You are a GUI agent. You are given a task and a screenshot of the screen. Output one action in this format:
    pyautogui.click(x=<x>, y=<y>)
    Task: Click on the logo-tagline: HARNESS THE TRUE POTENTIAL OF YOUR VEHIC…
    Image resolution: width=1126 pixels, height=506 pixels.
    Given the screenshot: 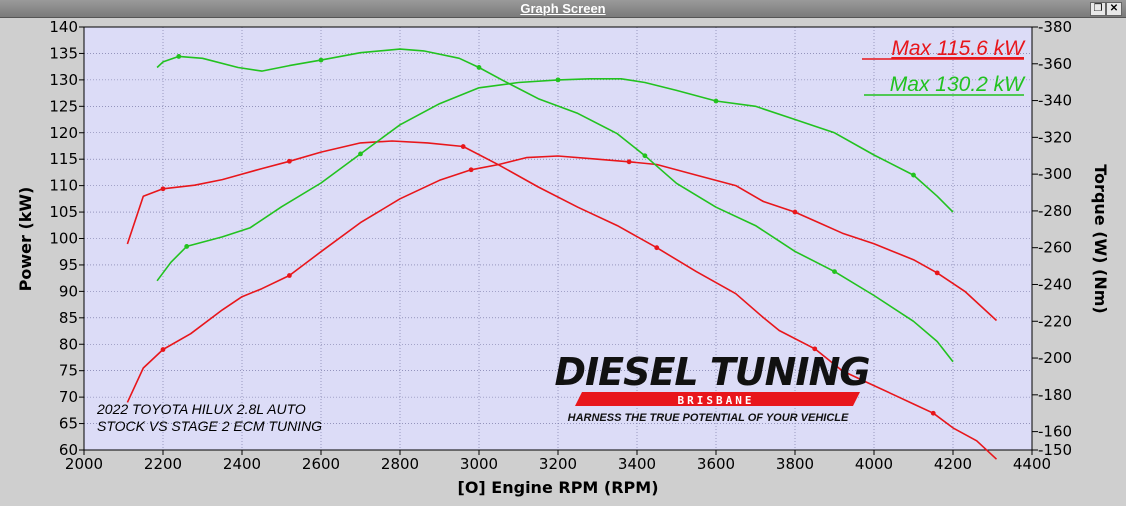 What is the action you would take?
    pyautogui.click(x=708, y=418)
    